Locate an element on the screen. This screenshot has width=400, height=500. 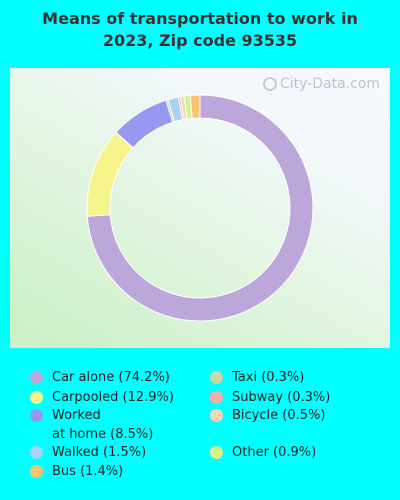
legend-item-worked-at-home: Worked at home (8.5%) is located at coordinates (91, 425).